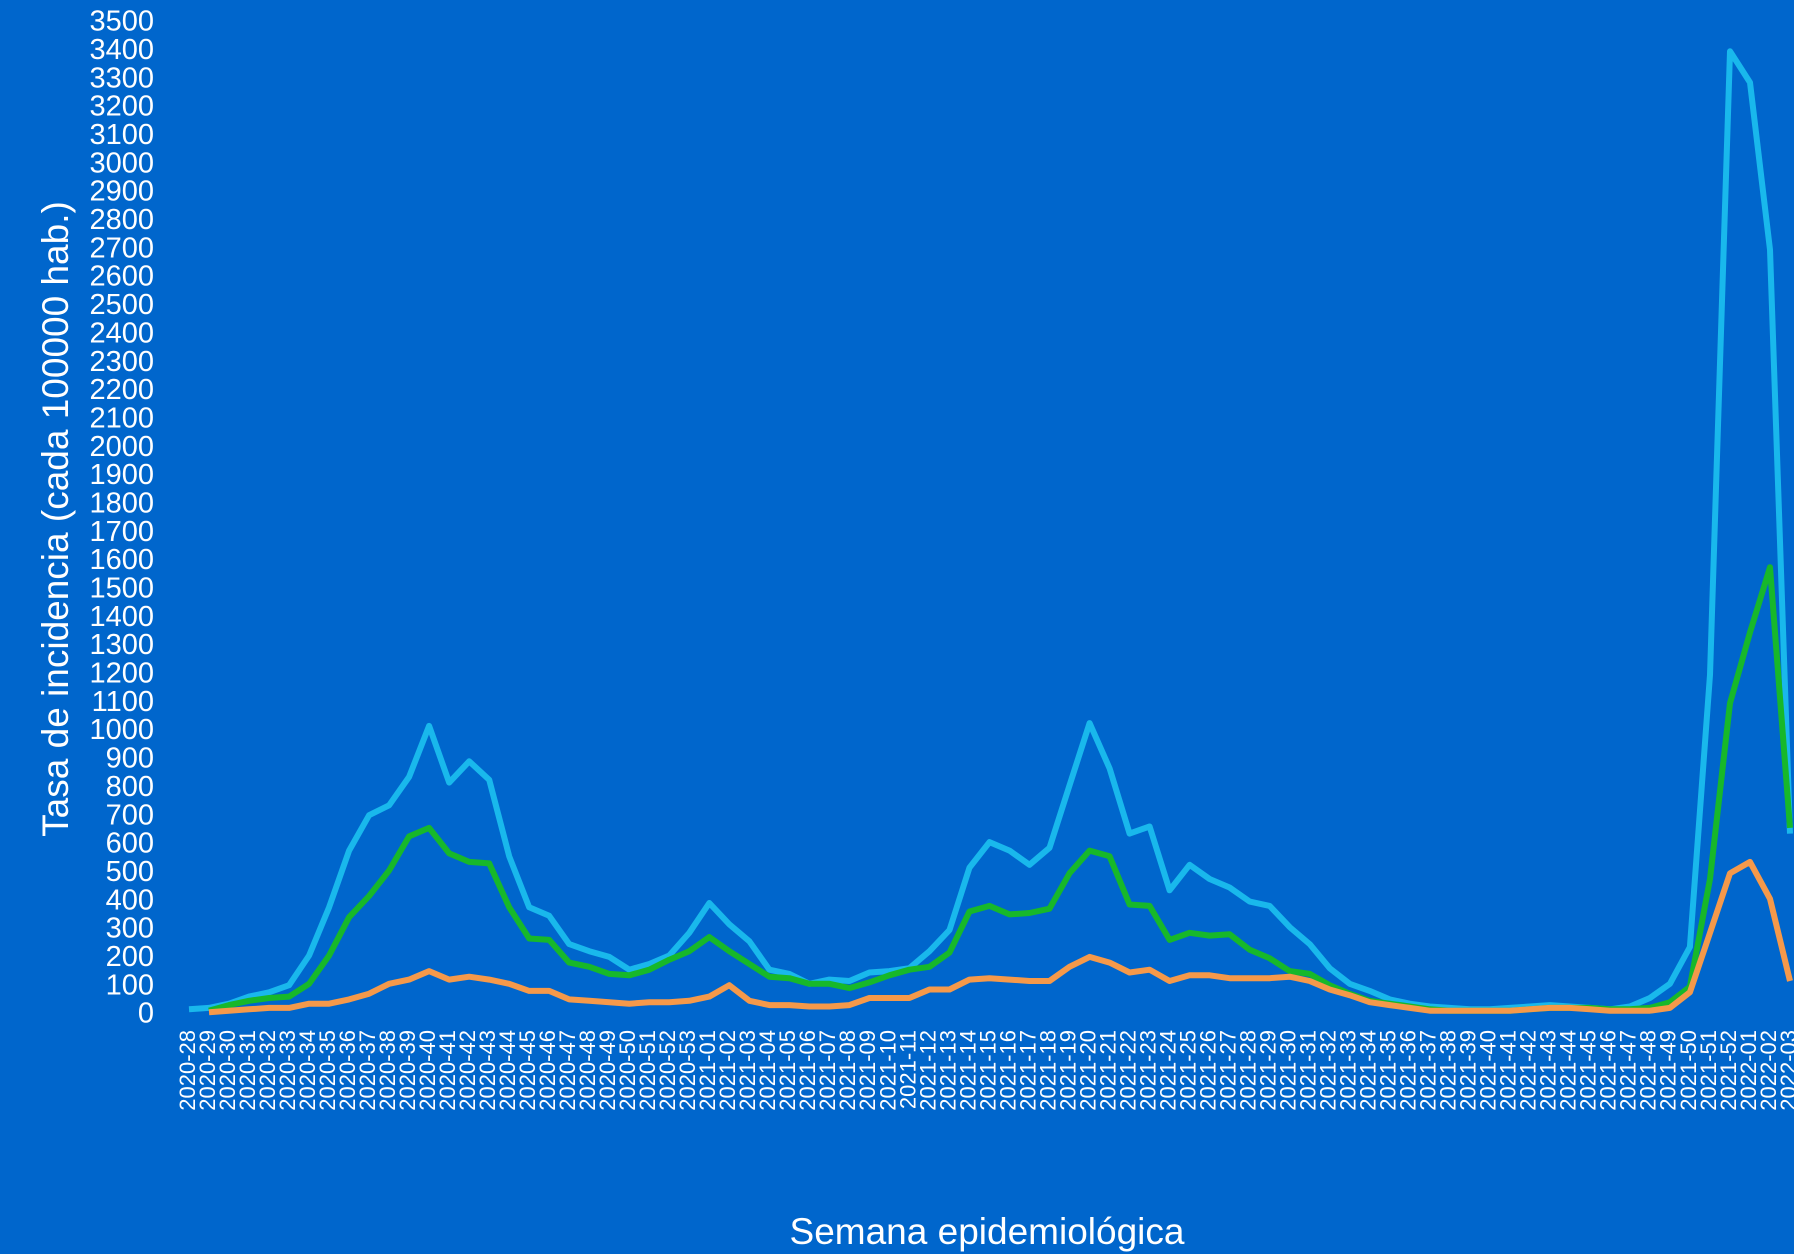 The width and height of the screenshot is (1794, 1254). What do you see at coordinates (121, 560) in the screenshot?
I see `y-tick-label: 1600` at bounding box center [121, 560].